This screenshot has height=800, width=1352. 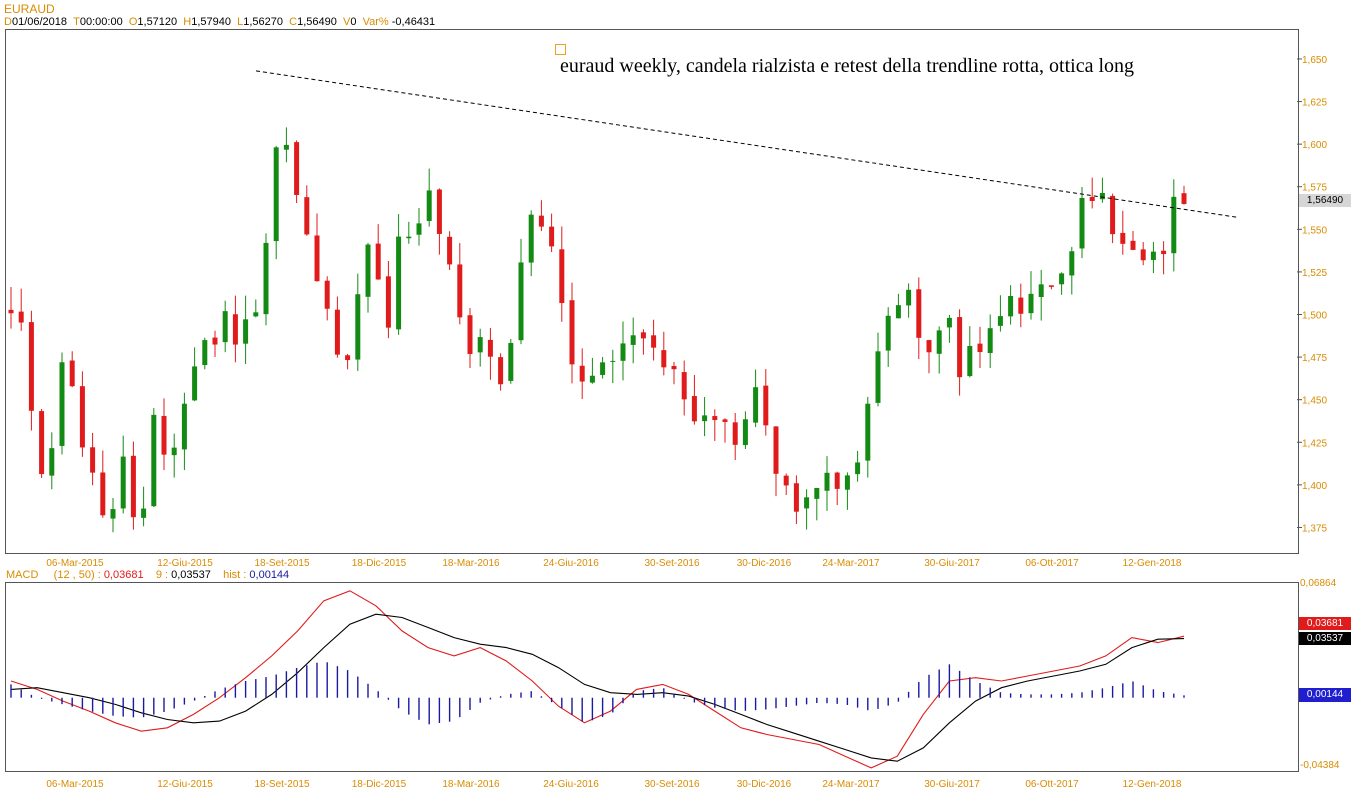 What do you see at coordinates (1320, 674) in the screenshot?
I see `macd-axis: 0,06864 -0,04384` at bounding box center [1320, 674].